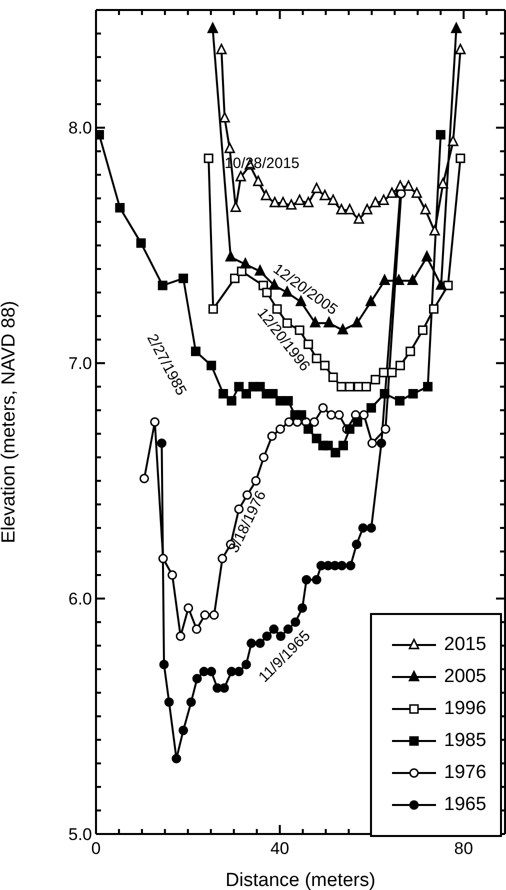 This screenshot has height=890, width=506. I want to click on y-axis-title: Elevation (meters, NAVD 88), so click(10, 422).